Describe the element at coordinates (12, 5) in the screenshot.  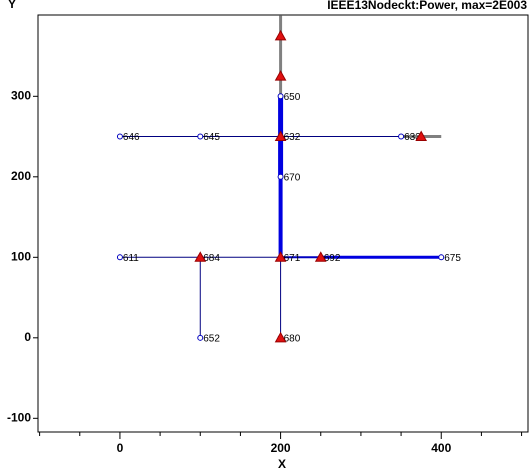
I see `y-axis-label: Y` at that location.